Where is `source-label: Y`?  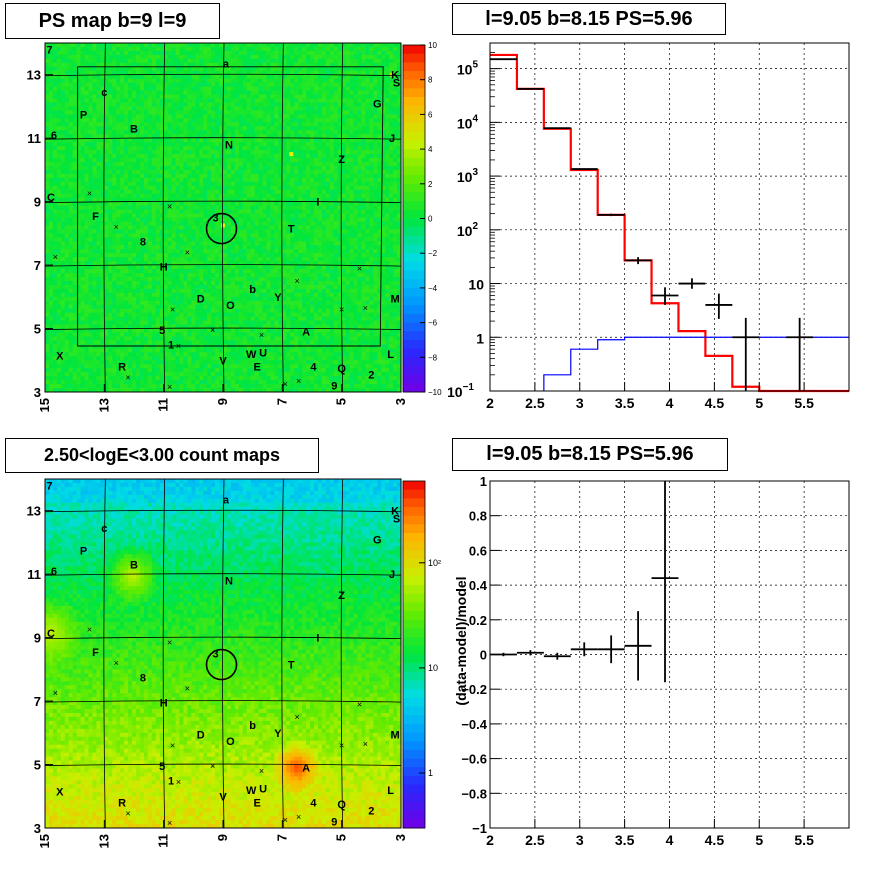 source-label: Y is located at coordinates (278, 734).